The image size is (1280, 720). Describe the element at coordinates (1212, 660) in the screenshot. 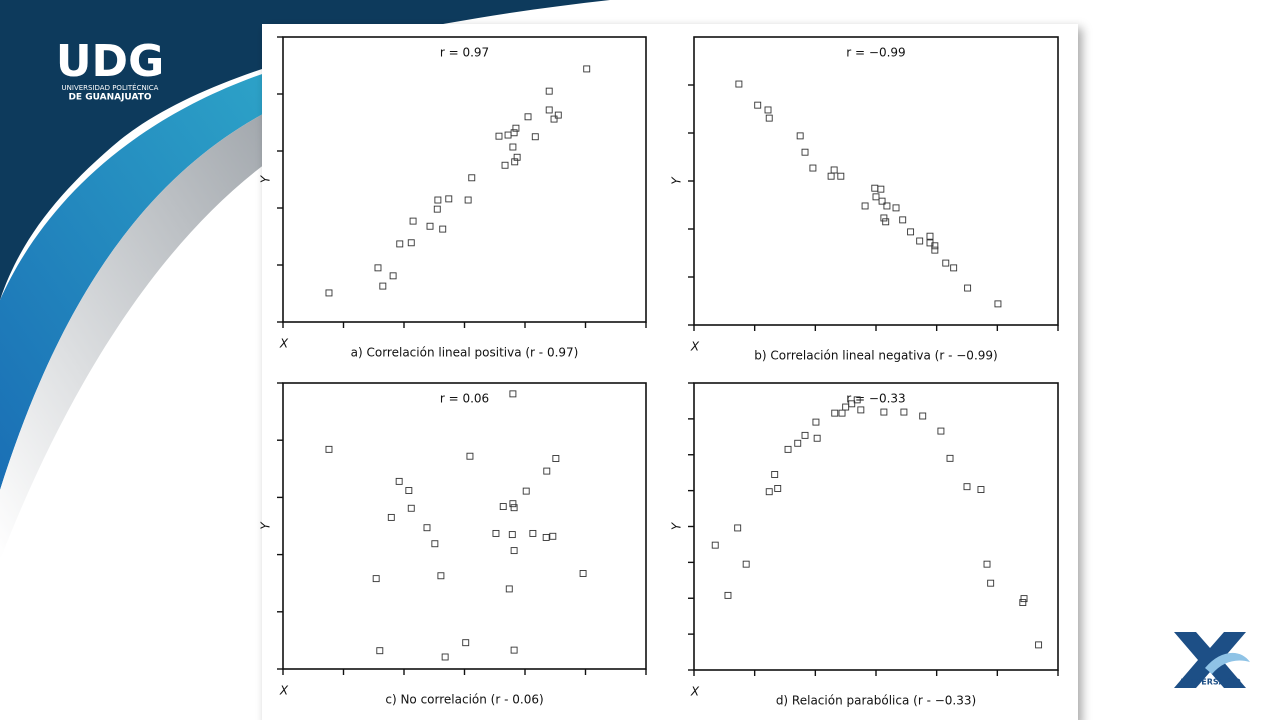

I see `badge: ANIVERSARIO` at that location.